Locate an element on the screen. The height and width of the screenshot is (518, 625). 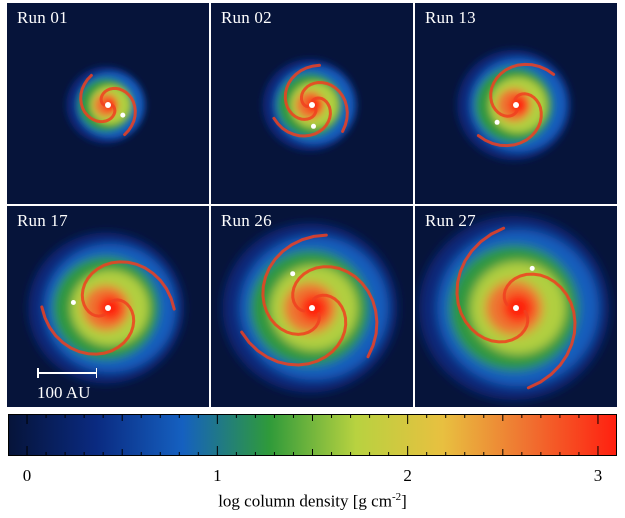
panel-label: Run 27 is located at coordinates (450, 220).